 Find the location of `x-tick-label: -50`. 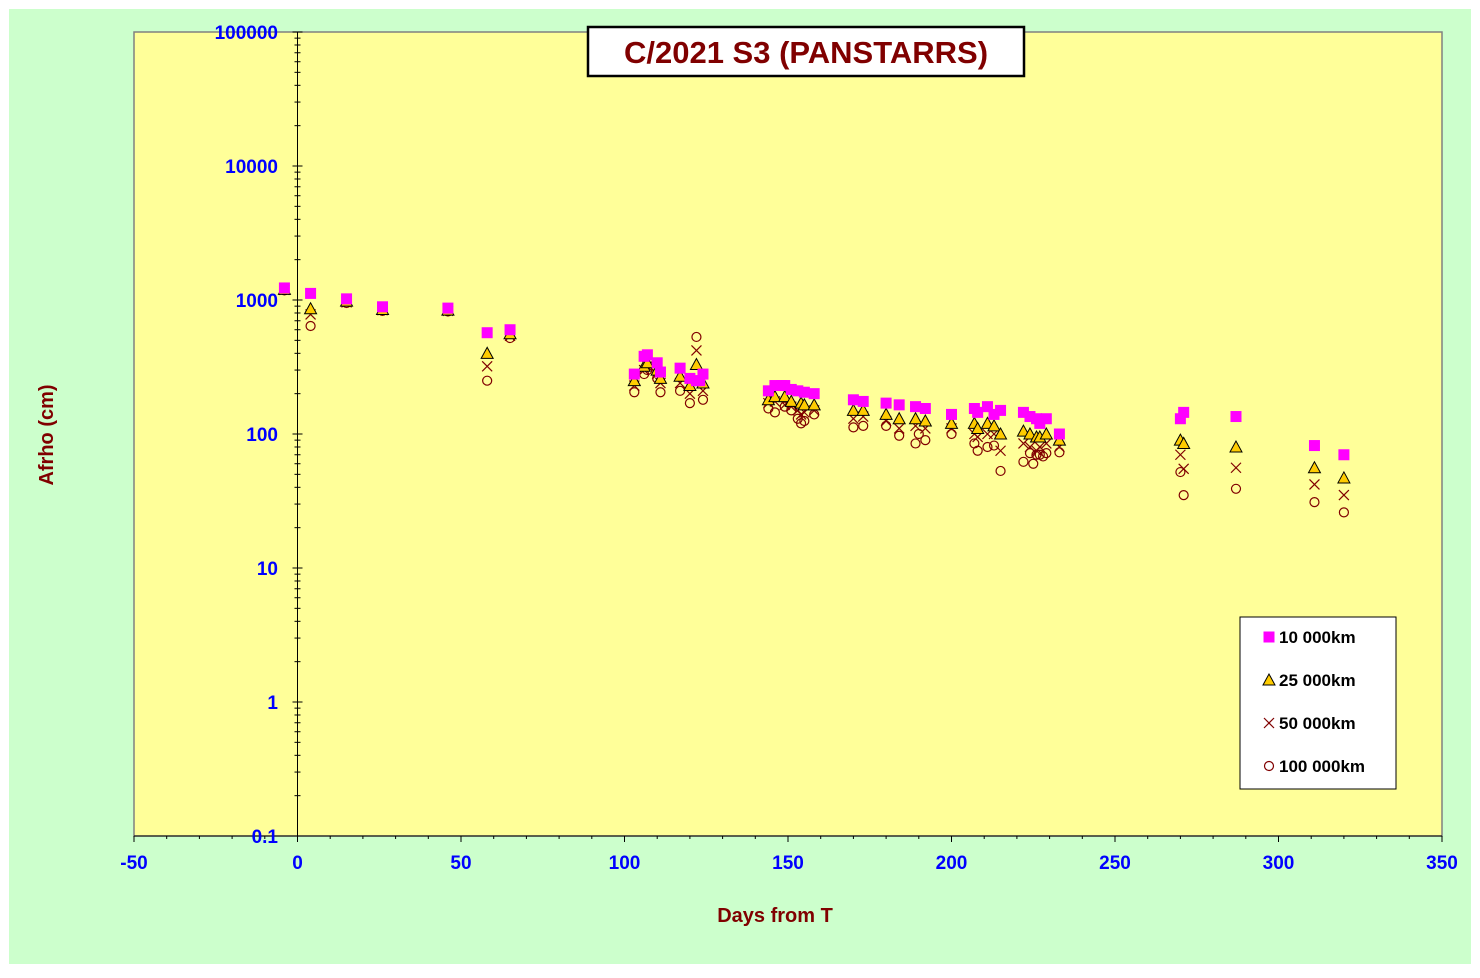

x-tick-label: -50 is located at coordinates (133, 863).